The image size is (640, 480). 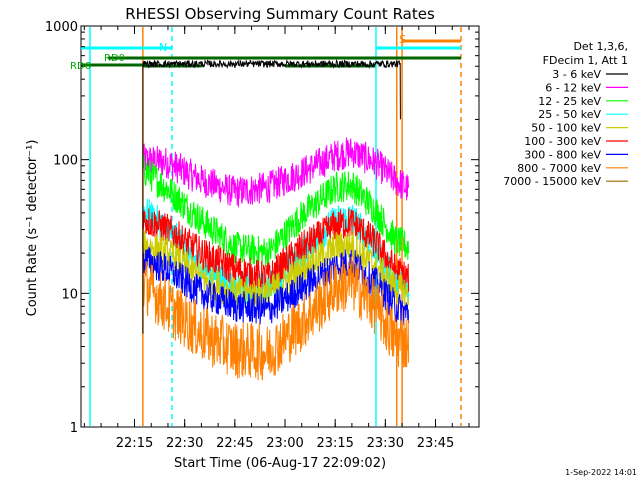 I want to click on legend-label-8: 7000 - 15000 keV, so click(x=552, y=181).